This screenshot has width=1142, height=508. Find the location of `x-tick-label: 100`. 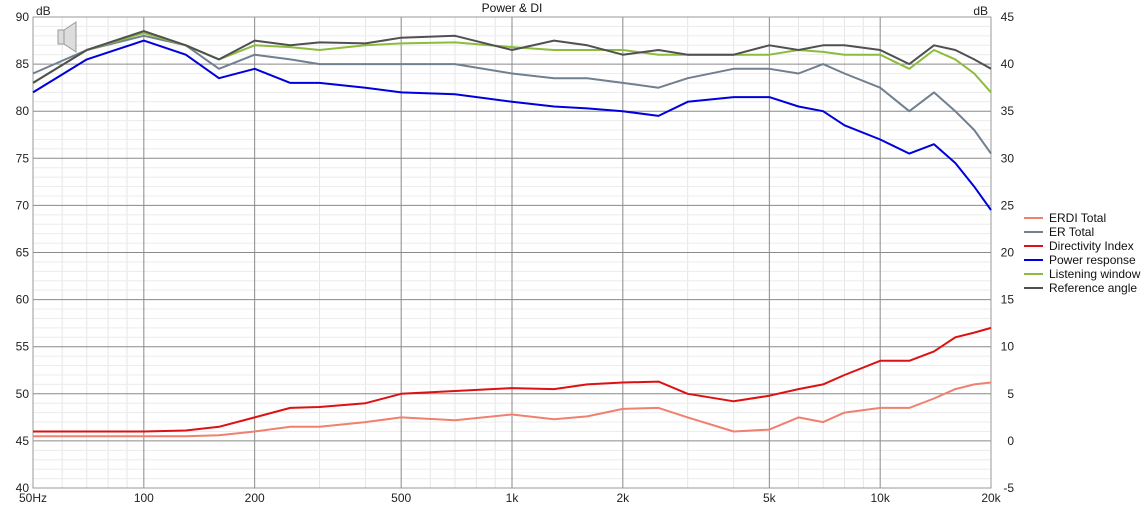

x-tick-label: 100 is located at coordinates (144, 498).